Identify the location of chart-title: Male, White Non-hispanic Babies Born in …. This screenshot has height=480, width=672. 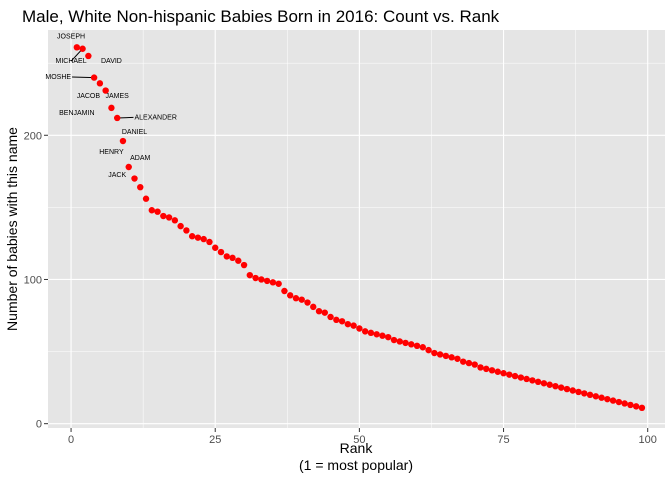
(261, 16).